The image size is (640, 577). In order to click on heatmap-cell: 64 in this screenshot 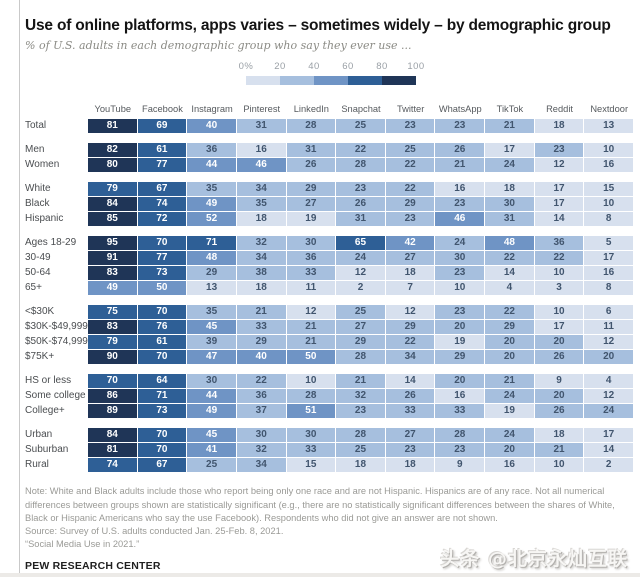, I will do `click(162, 381)`.